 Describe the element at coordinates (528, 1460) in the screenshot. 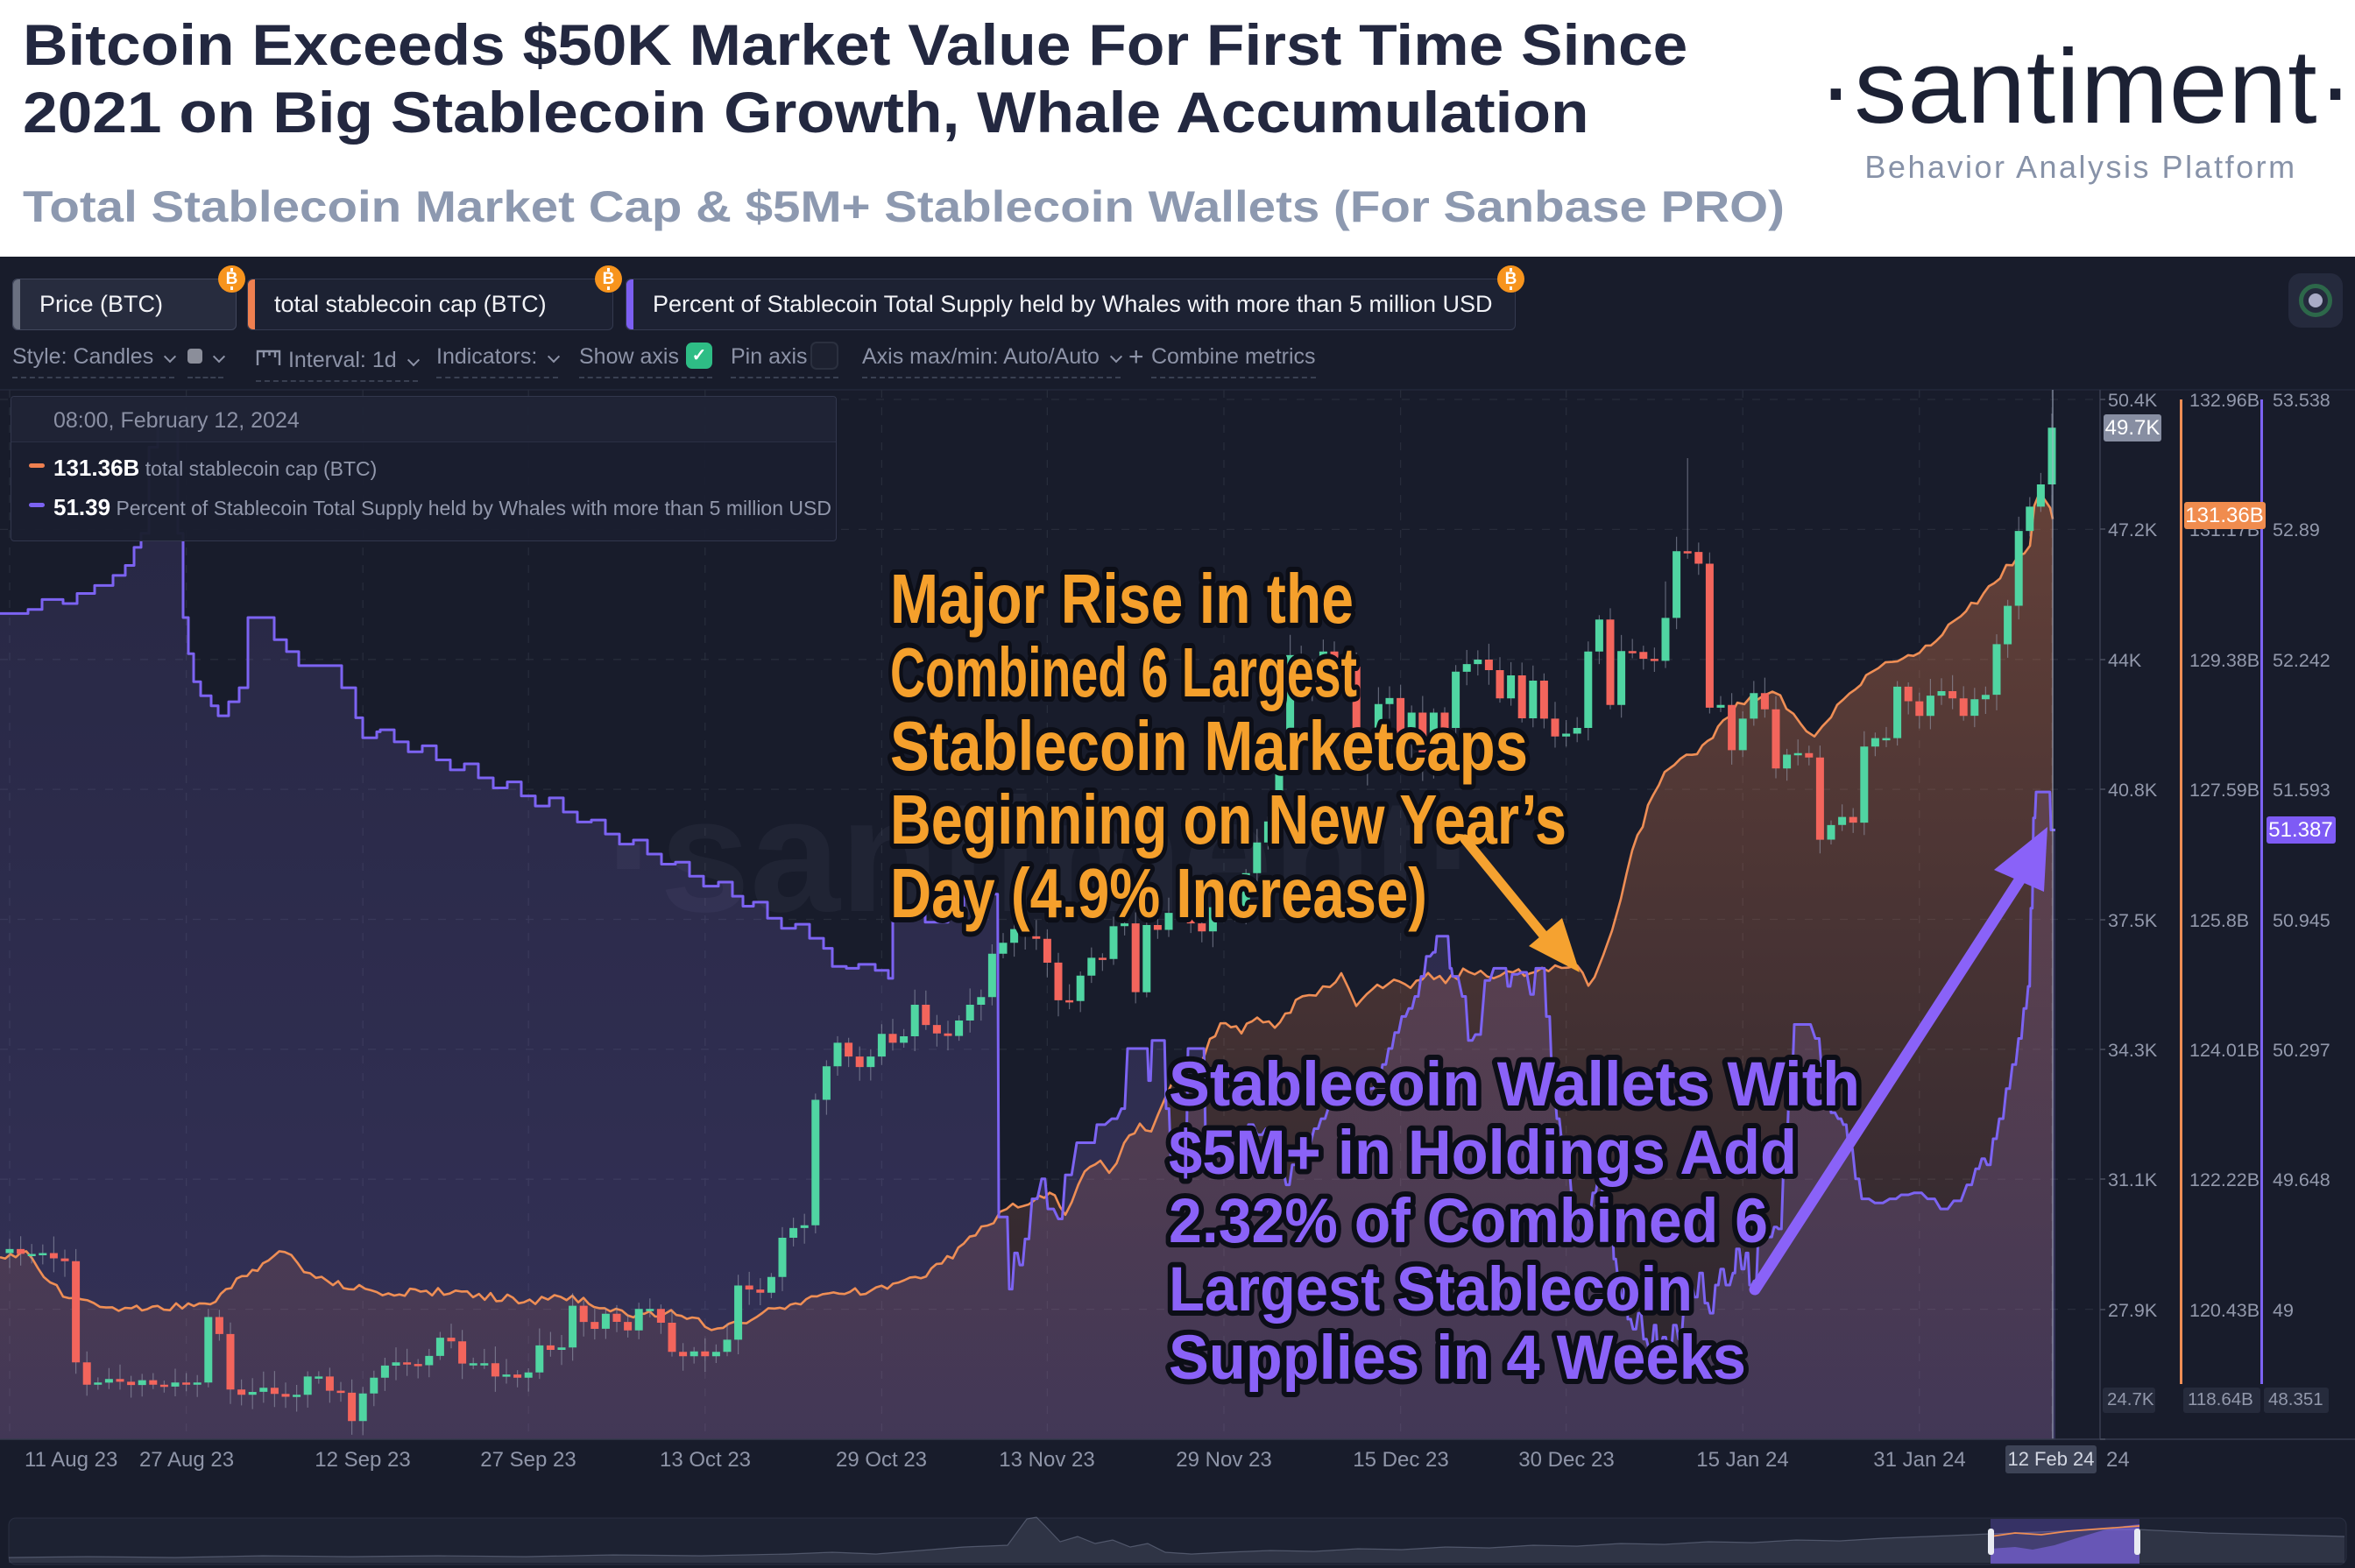

I see `svg-text: 27 Sep 23` at that location.